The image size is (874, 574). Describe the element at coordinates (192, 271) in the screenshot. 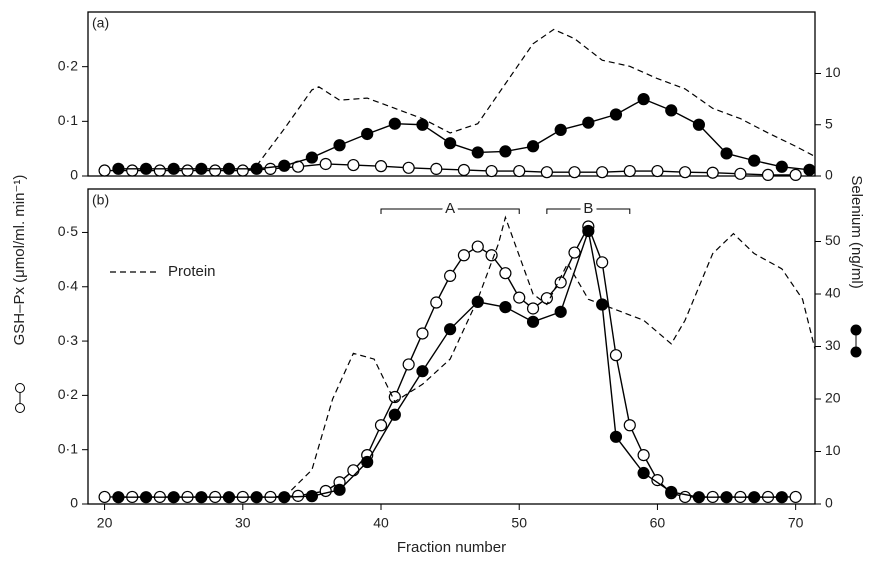

I see `legend-label: Protein` at that location.